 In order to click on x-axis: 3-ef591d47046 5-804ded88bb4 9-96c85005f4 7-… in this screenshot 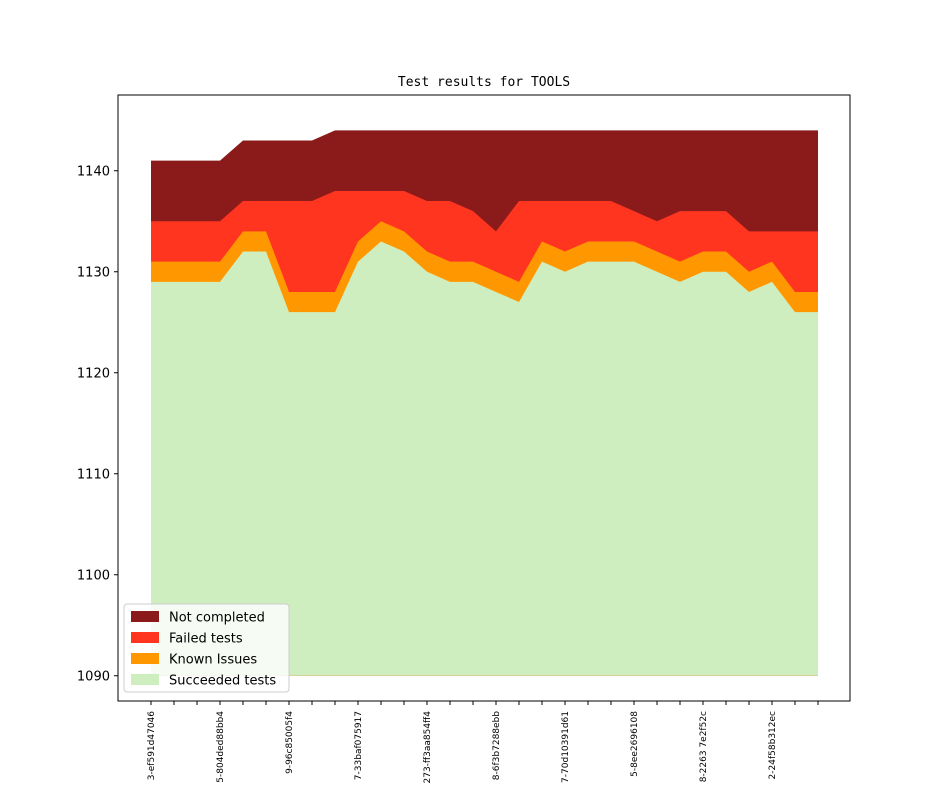, I will do `click(483, 742)`.